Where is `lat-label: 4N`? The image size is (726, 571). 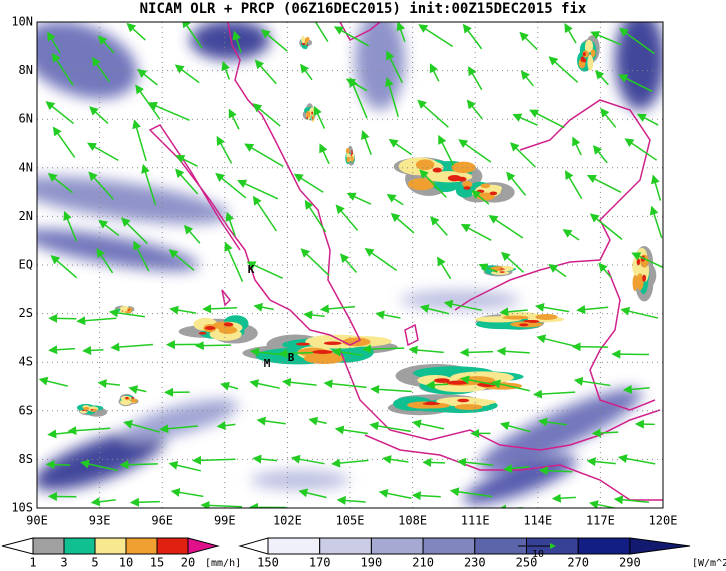 lat-label: 4N is located at coordinates (26, 167).